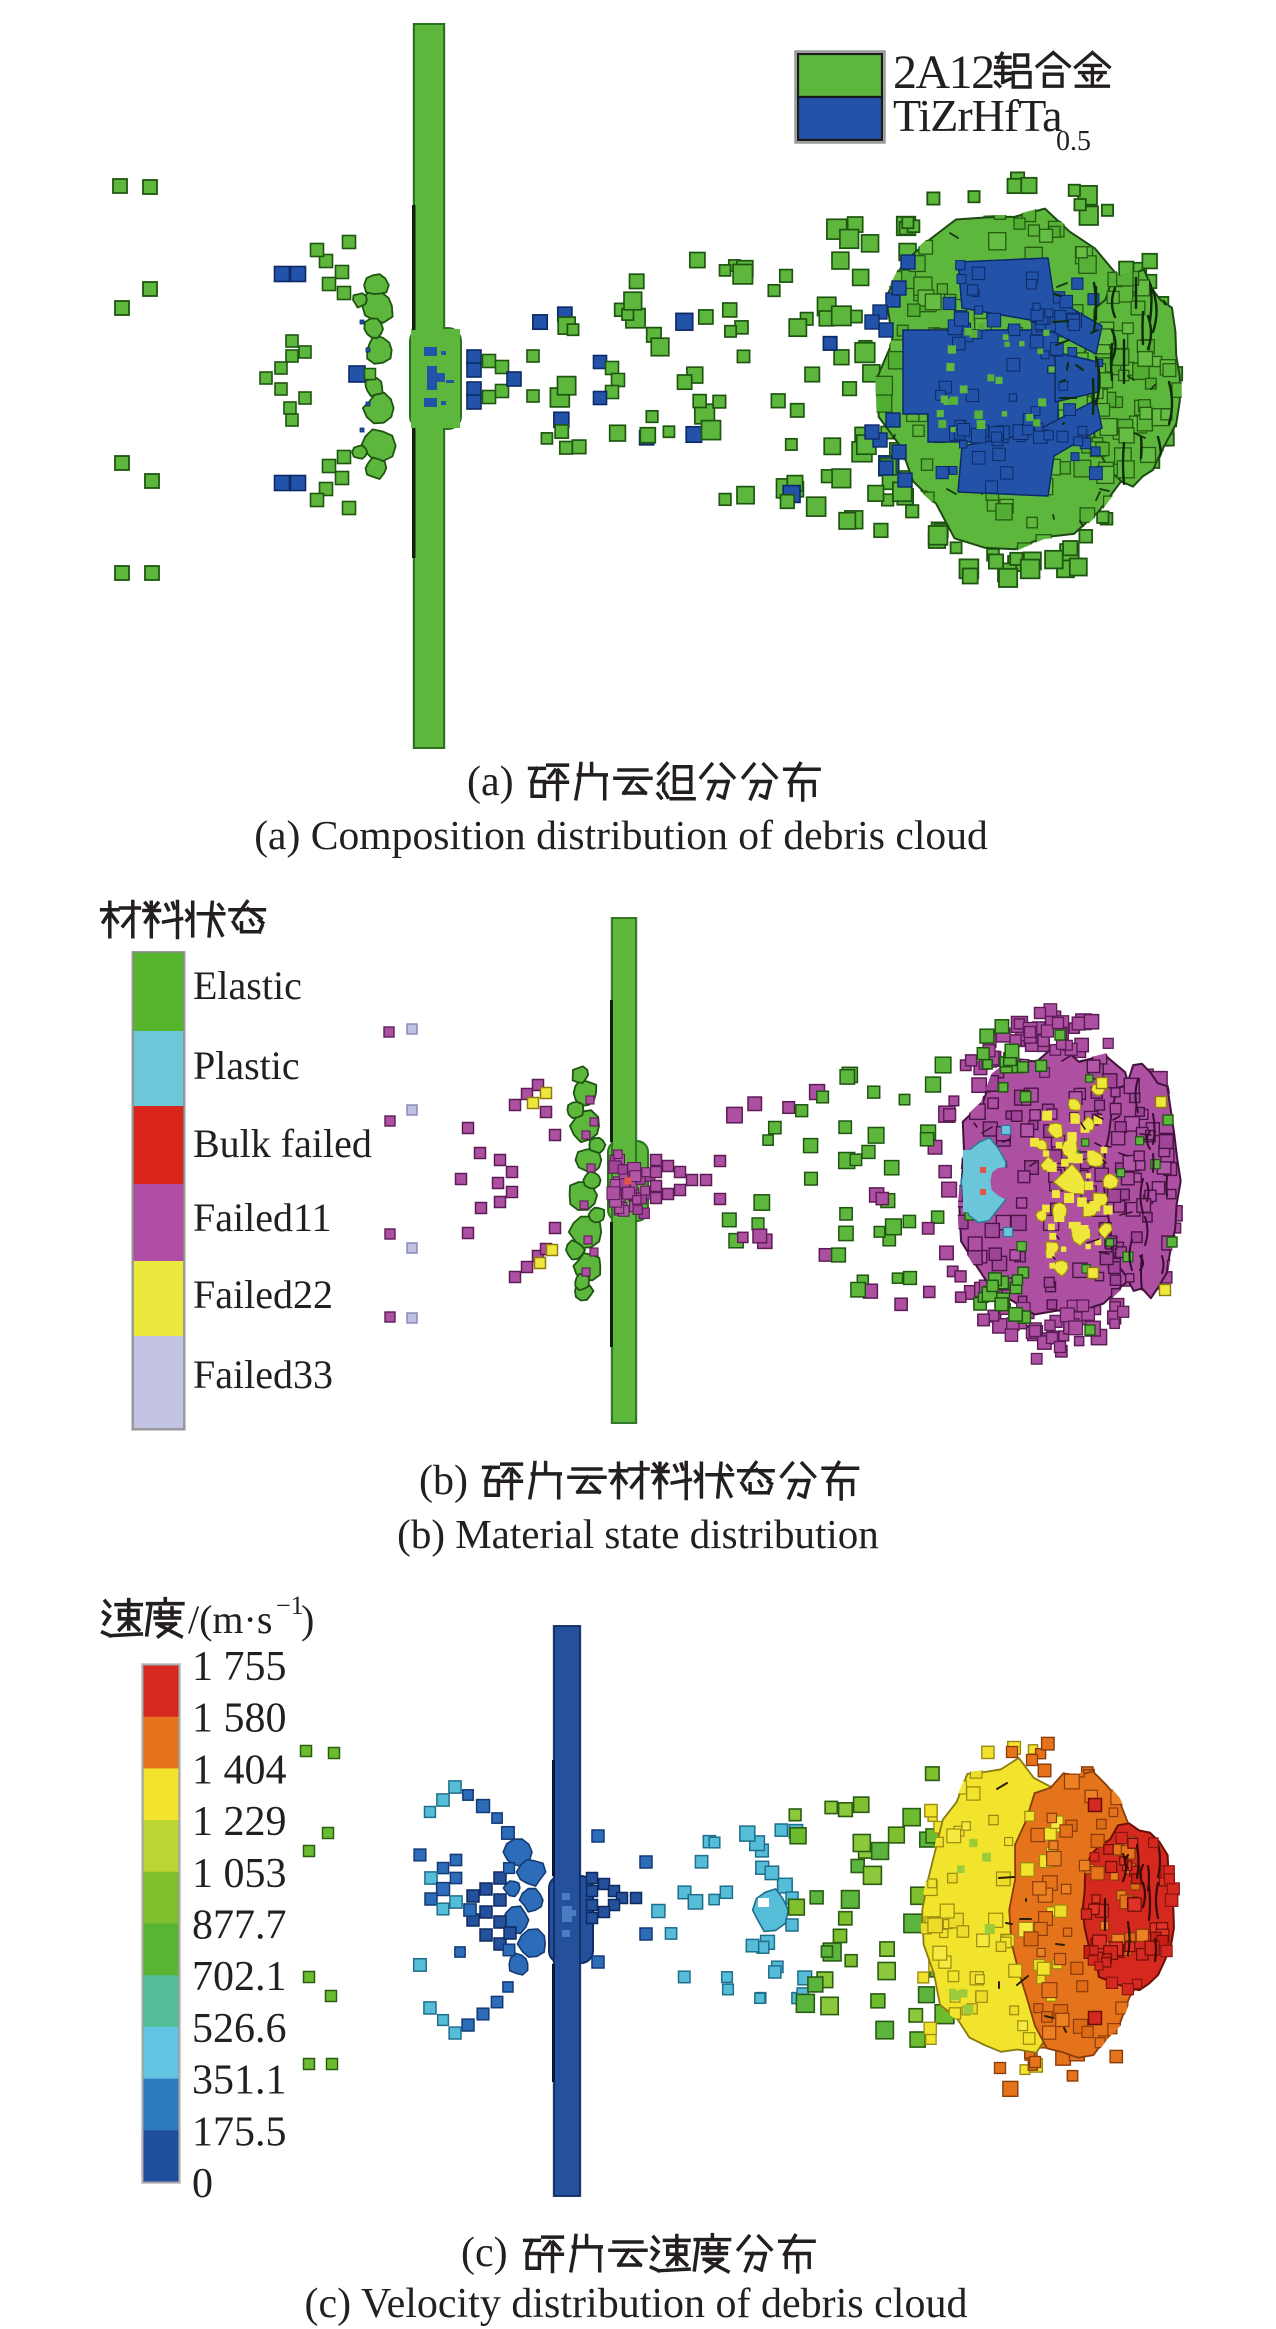  Describe the element at coordinates (239, 1874) in the screenshot. I see `svg-text: 1 053` at that location.